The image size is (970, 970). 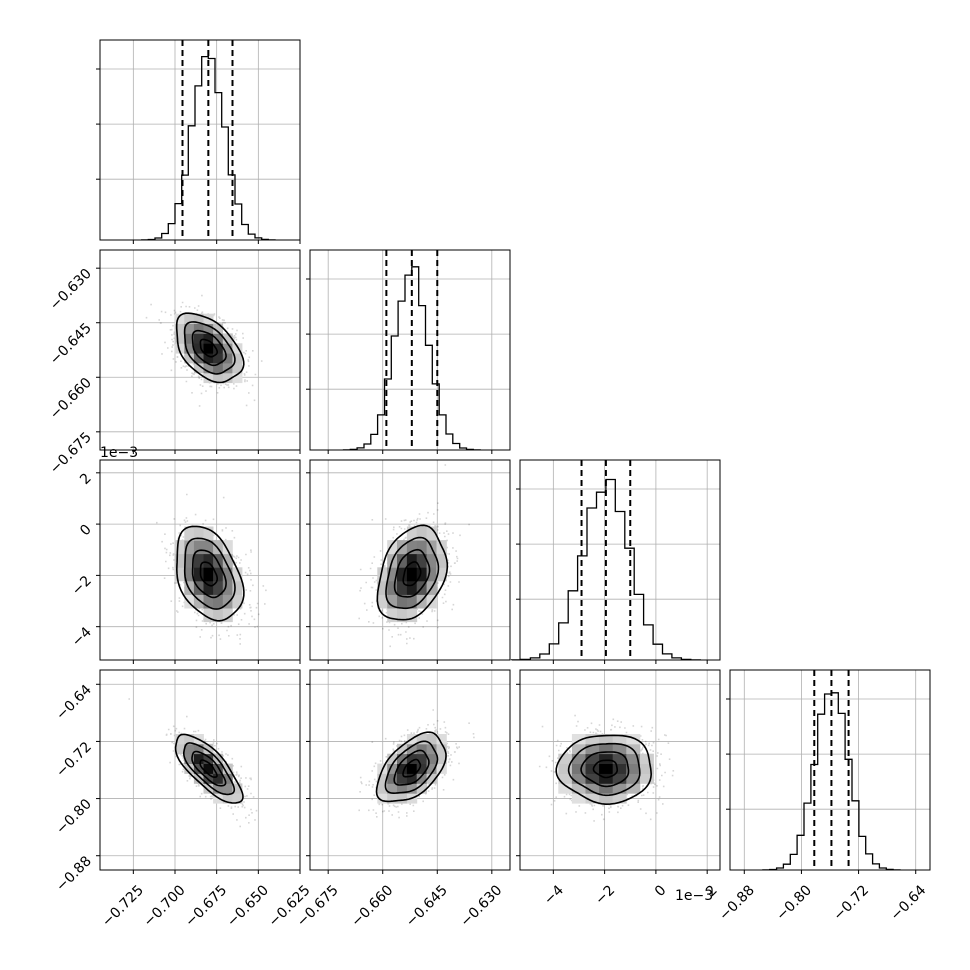 What do you see at coordinates (427, 906) in the screenshot?
I see `x-tick-label: −0.645` at bounding box center [427, 906].